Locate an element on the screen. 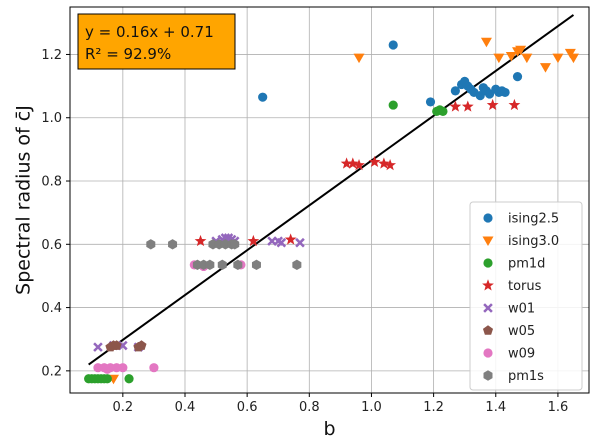 This screenshot has height=443, width=598. legend-entry-w09: w09 is located at coordinates (509, 354).